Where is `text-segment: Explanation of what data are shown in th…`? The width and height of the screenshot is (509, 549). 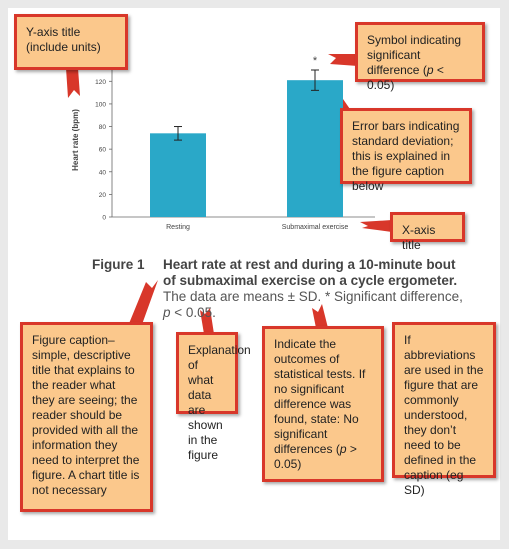 text-segment: Explanation of what data are shown in th… is located at coordinates (219, 402).